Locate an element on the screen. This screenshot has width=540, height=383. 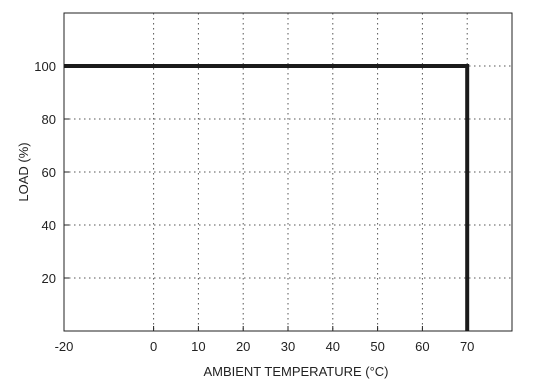
y-tick-label: 60 is located at coordinates (49, 172).